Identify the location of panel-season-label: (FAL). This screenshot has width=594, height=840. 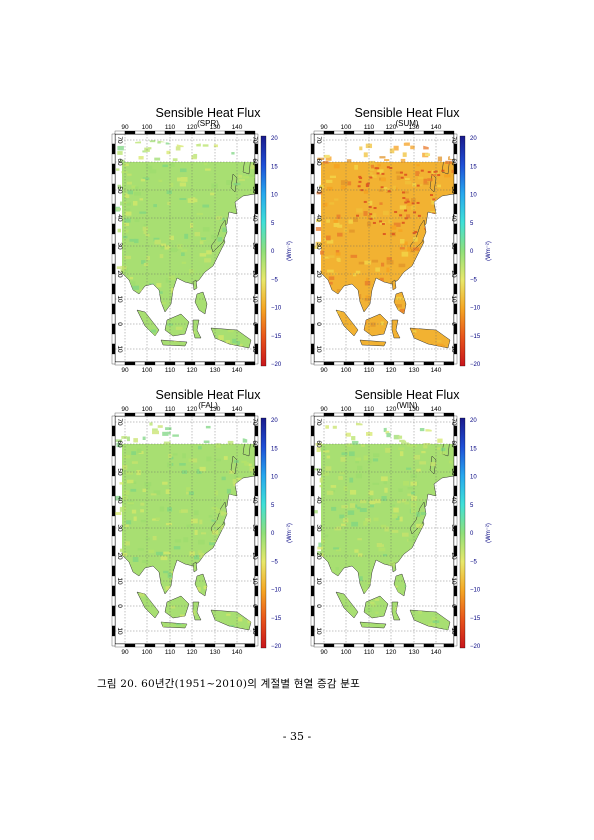
(208, 405).